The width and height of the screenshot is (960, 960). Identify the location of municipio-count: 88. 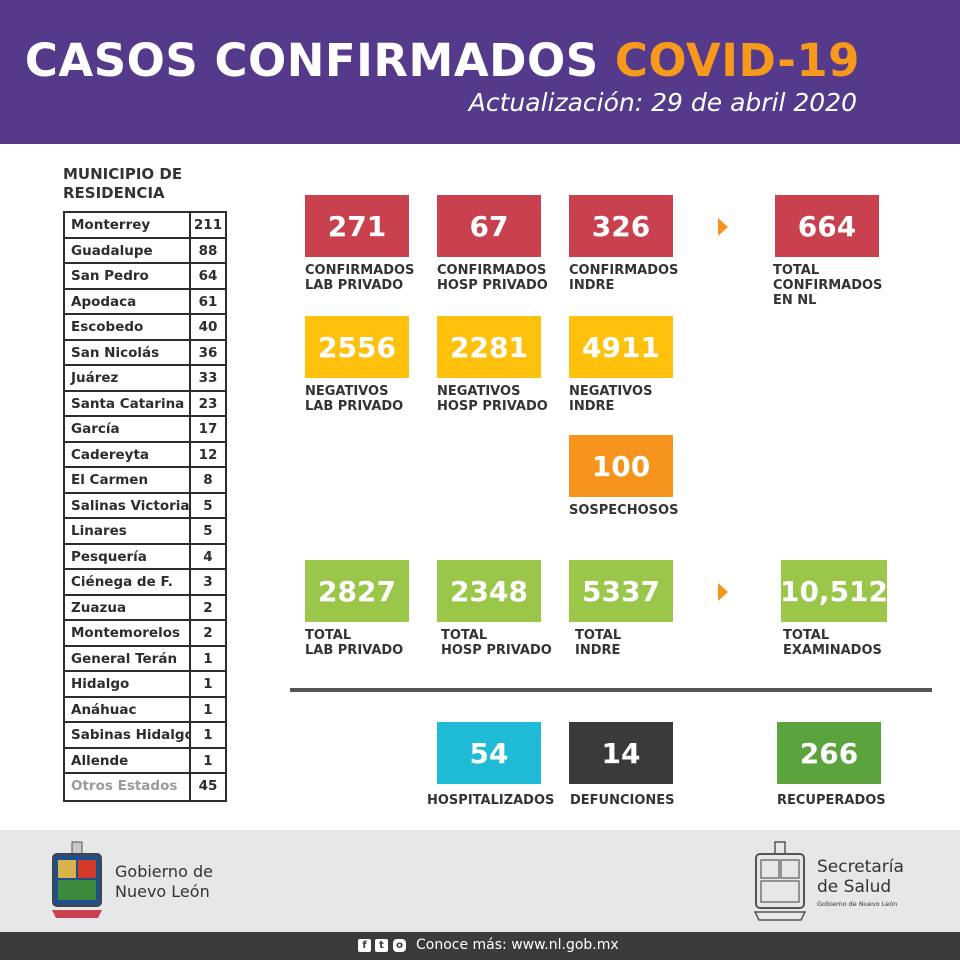
(208, 250).